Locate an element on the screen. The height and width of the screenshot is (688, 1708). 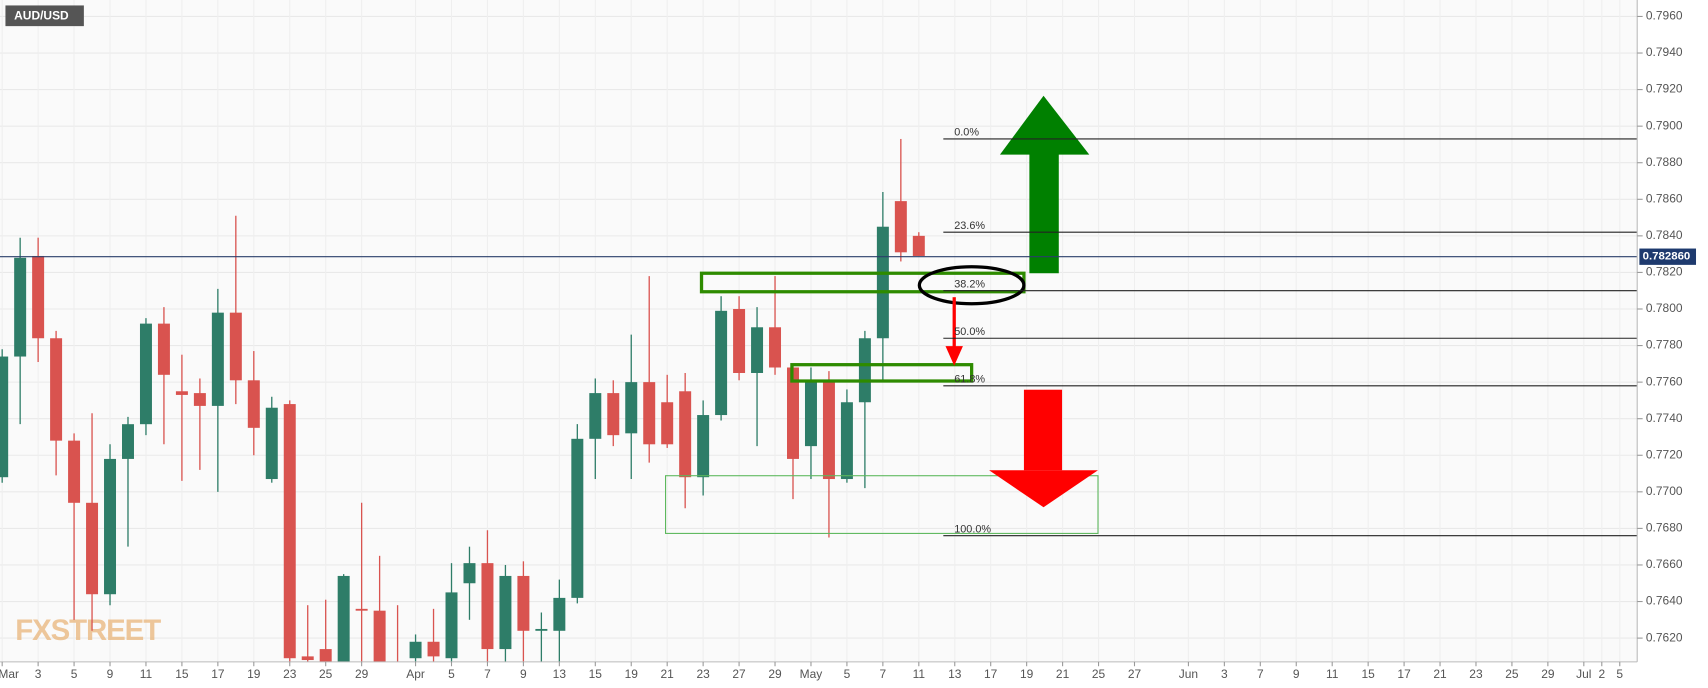
x-tick-label: 15 is located at coordinates (182, 674).